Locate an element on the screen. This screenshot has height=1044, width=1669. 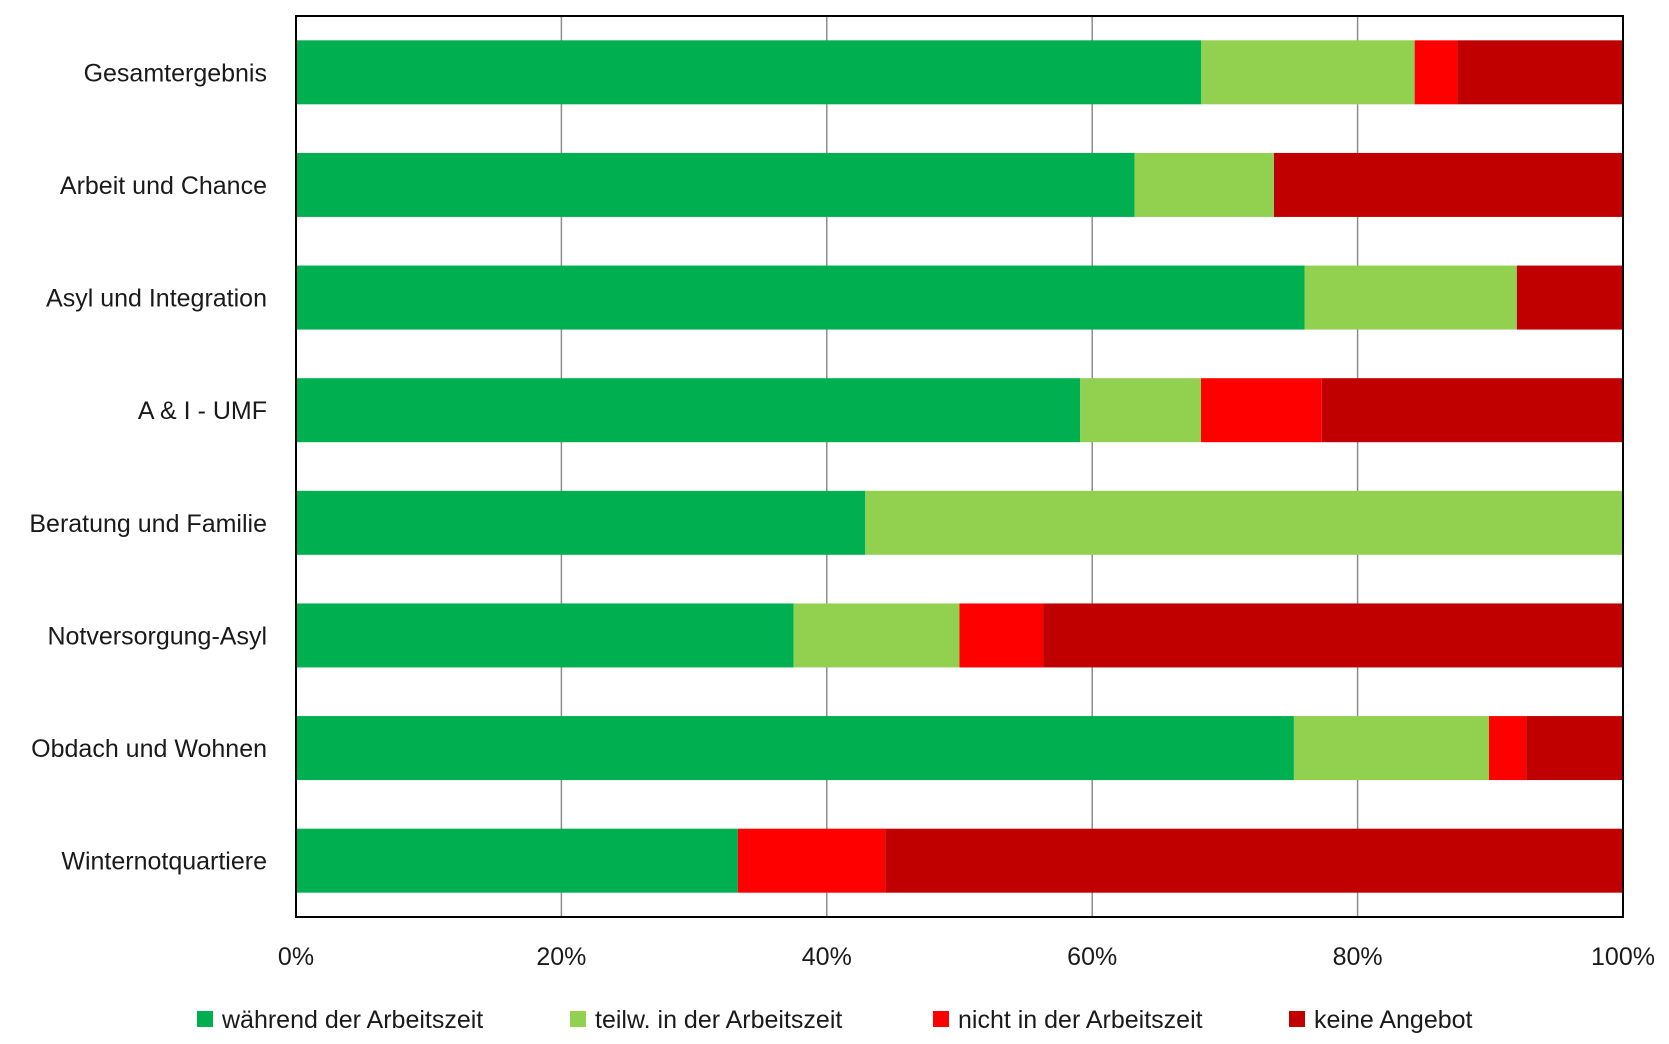
legend-label: während der Arbeitszeit is located at coordinates (352, 1020).